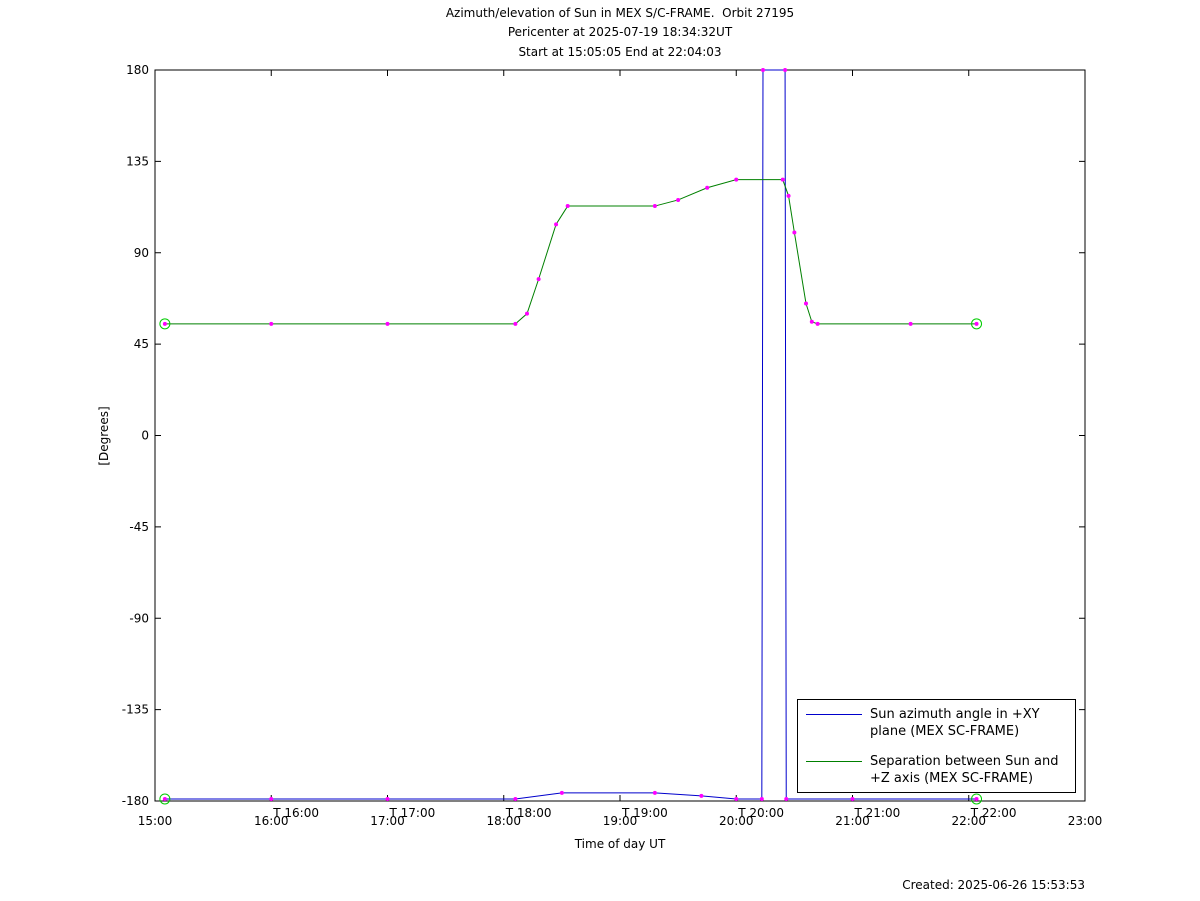  What do you see at coordinates (619, 52) in the screenshot?
I see `chart-subtitle: Start at 15:05:05 End at 22:04:03` at bounding box center [619, 52].